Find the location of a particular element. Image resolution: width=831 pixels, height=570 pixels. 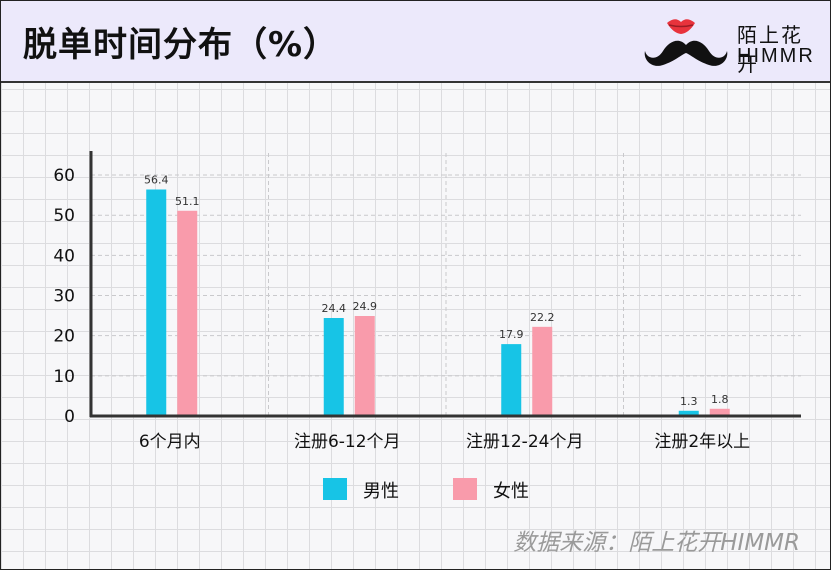

source-note: 数据来源：陌上花开HIMMR is located at coordinates (656, 543).